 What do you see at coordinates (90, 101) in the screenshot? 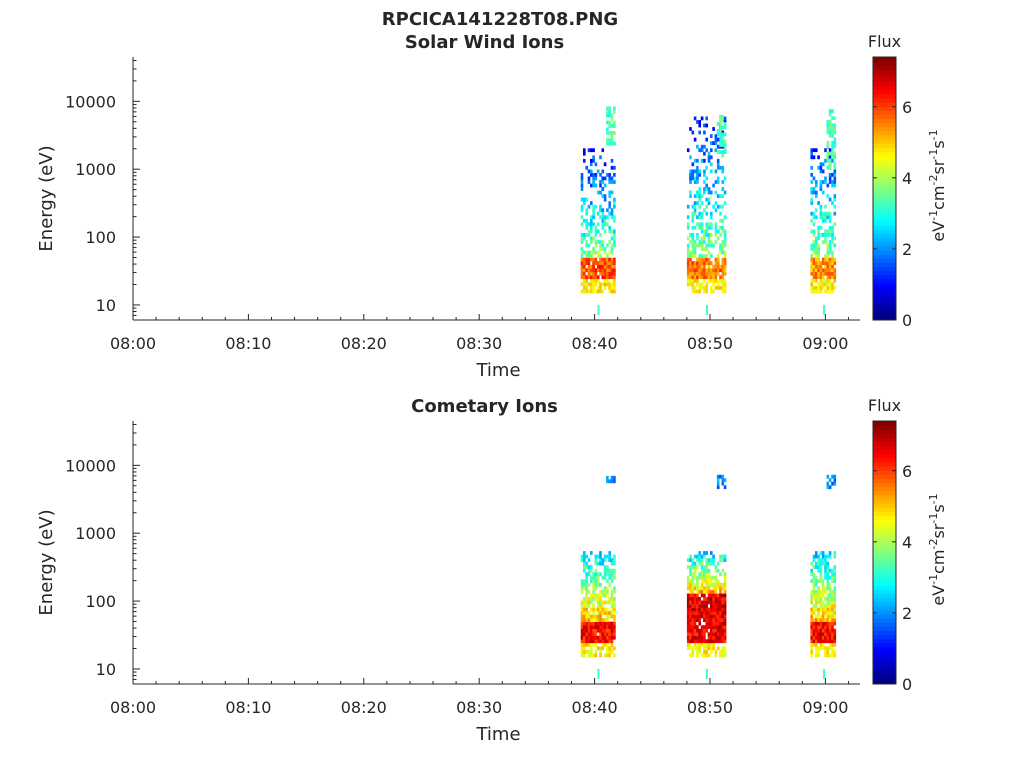
I see `y-tick-label: 10000` at bounding box center [90, 101].